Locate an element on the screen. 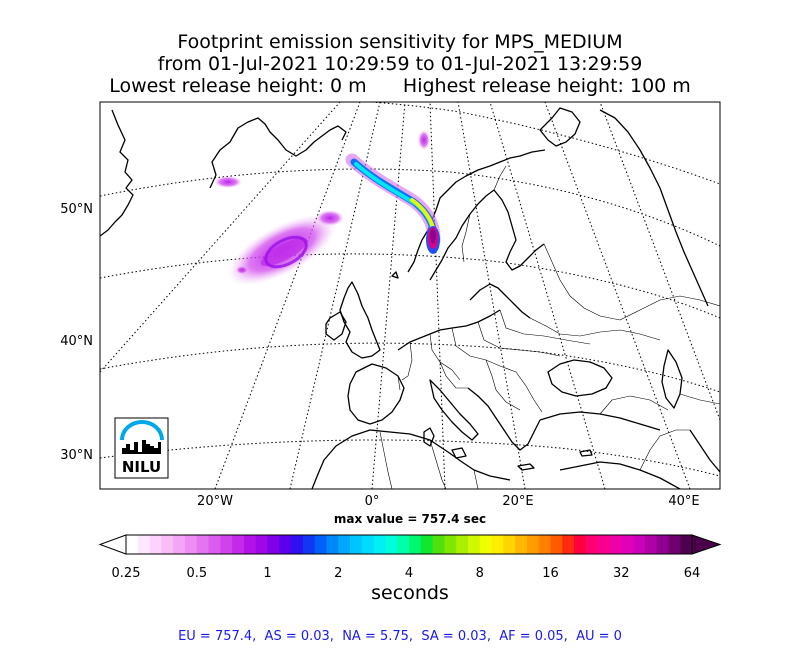  coast-iberia is located at coordinates (376, 394).